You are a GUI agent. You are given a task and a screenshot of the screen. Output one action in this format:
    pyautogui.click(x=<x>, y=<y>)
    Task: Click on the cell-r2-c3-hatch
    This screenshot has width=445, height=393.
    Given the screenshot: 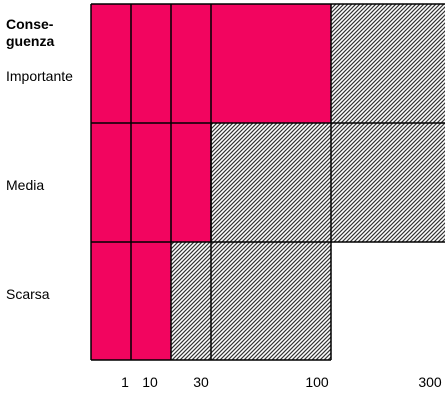 What is the action you would take?
    pyautogui.click(x=271, y=301)
    